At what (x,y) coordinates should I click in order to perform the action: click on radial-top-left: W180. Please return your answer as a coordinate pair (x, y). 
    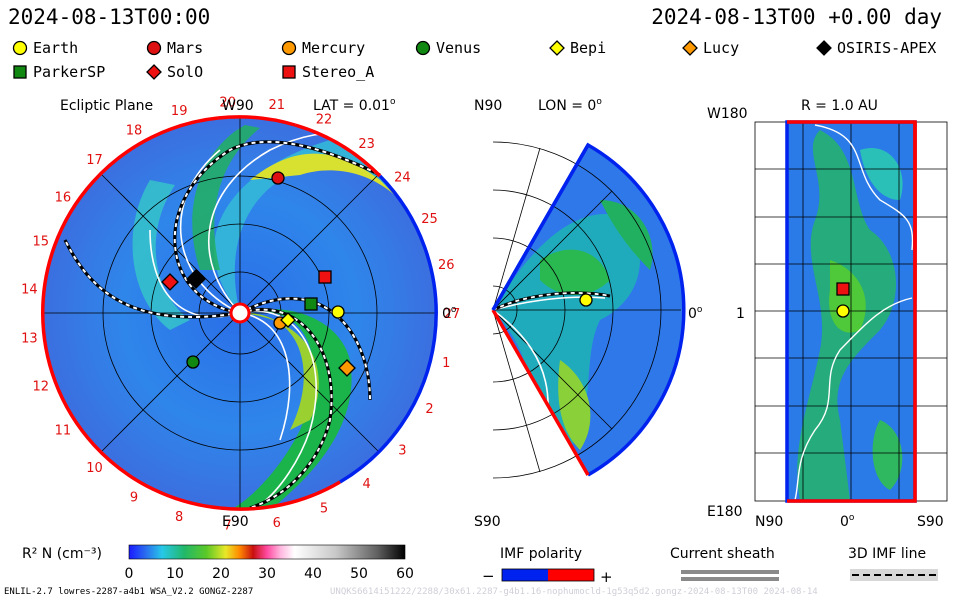
    Looking at the image, I should click on (727, 114).